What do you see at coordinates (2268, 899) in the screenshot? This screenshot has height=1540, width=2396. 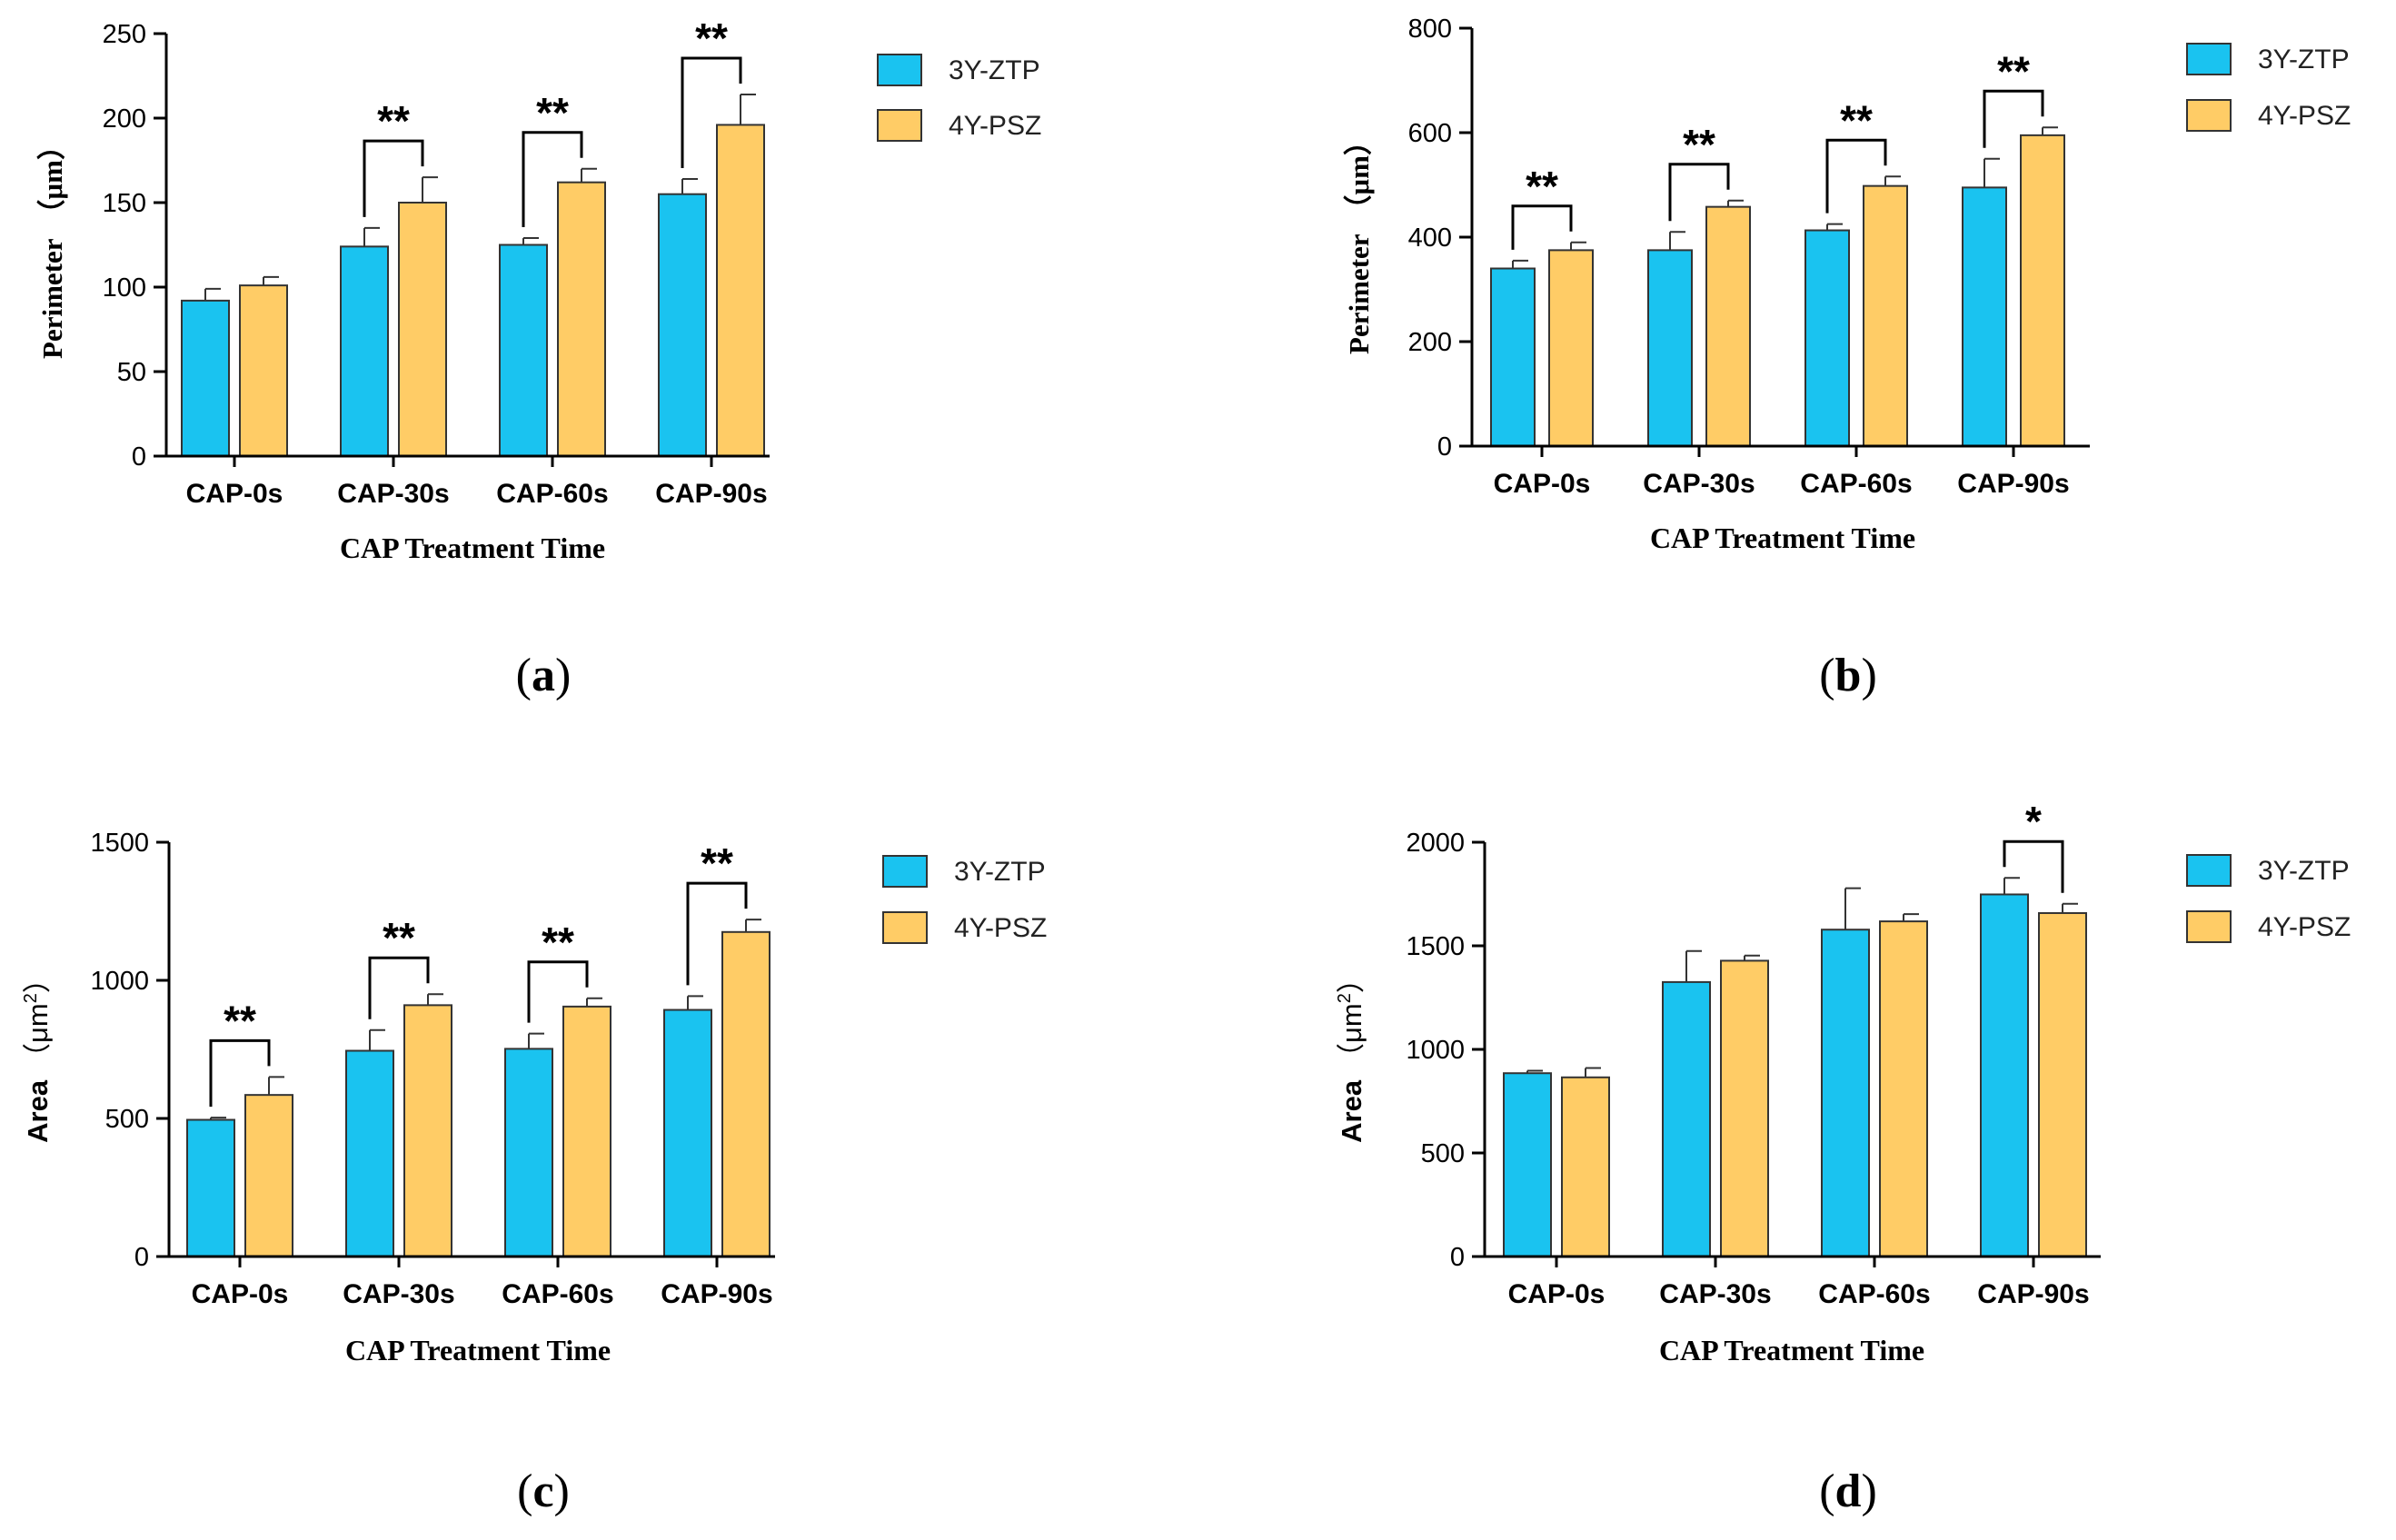 I see `chart-d-legend: 3Y-ZTP 4Y-PSZ` at bounding box center [2268, 899].